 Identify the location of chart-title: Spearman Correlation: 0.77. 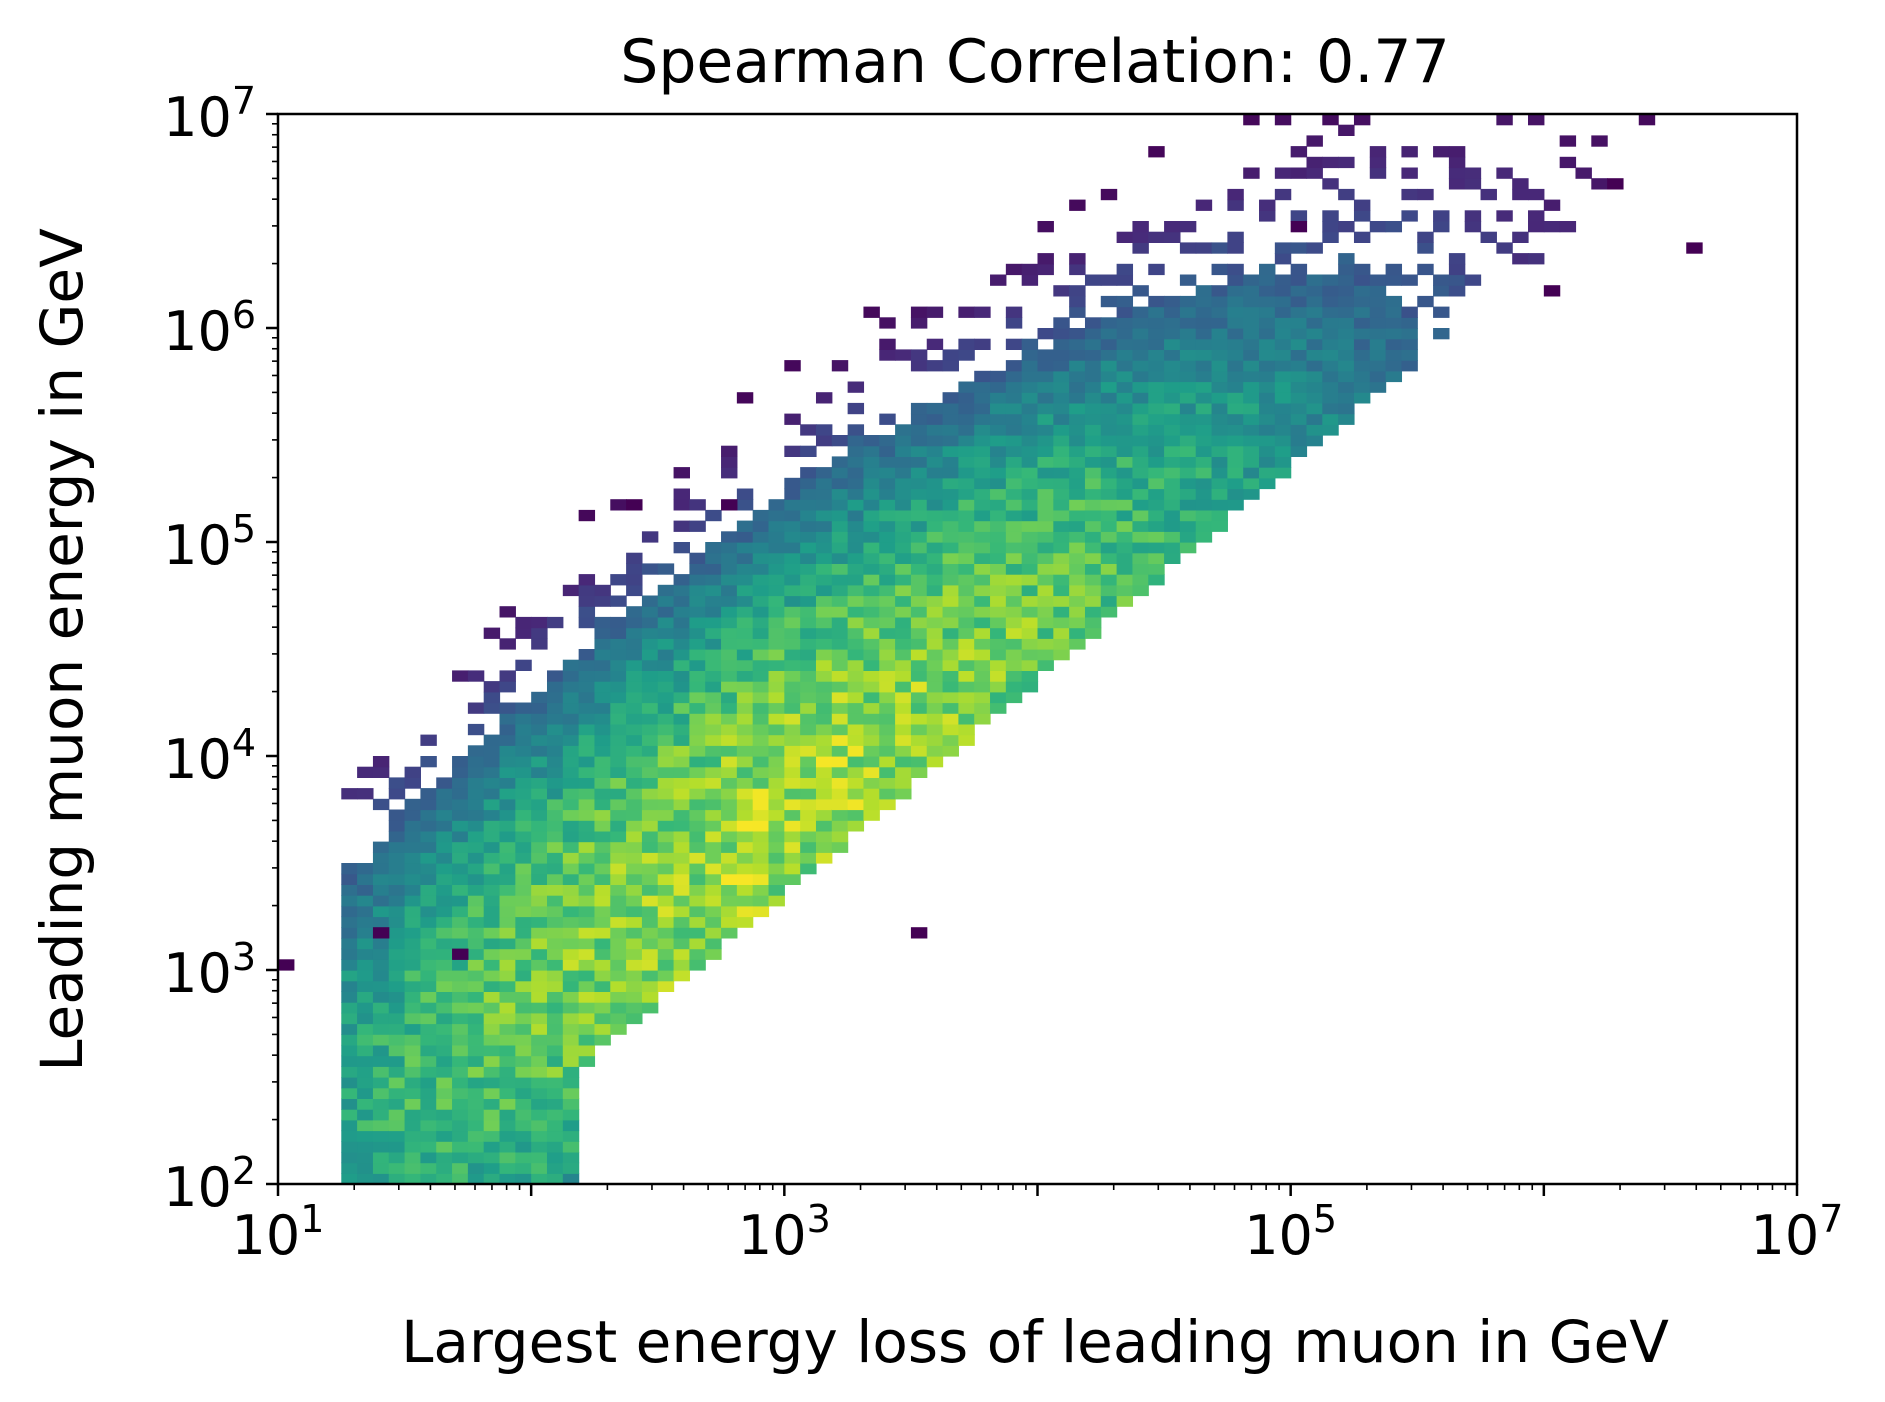
(1035, 62).